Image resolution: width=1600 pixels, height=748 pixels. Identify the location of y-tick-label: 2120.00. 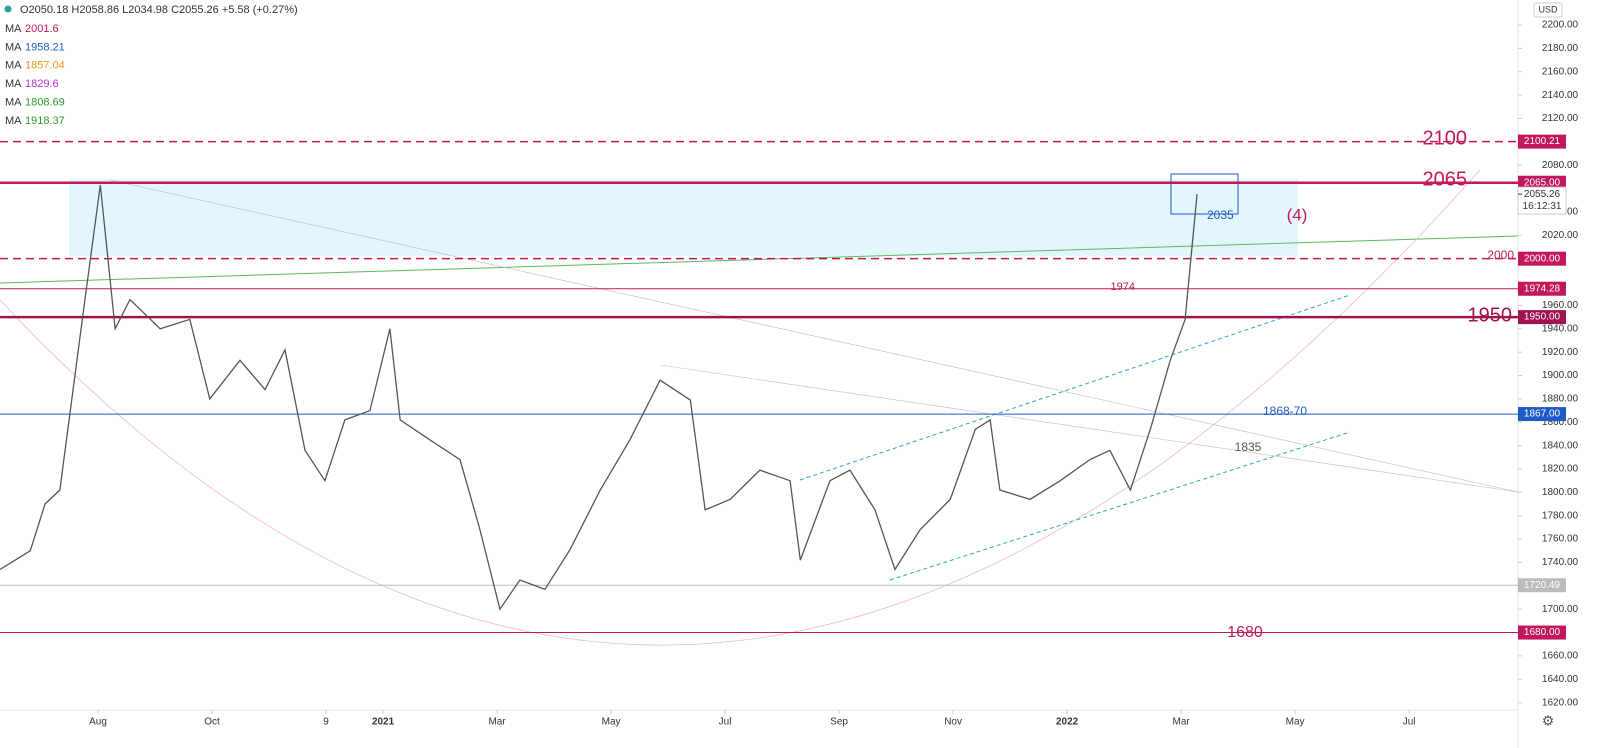
(1560, 118).